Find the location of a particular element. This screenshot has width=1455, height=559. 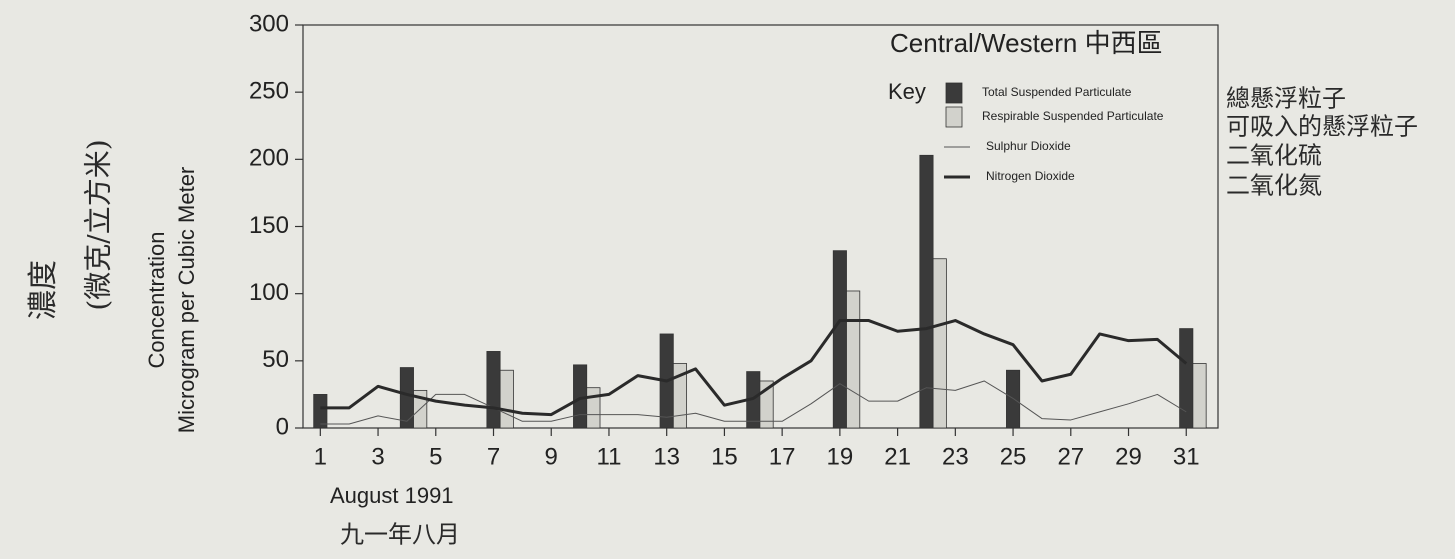

legend-label-chinese: 總懸浮粒子 is located at coordinates (1286, 99).